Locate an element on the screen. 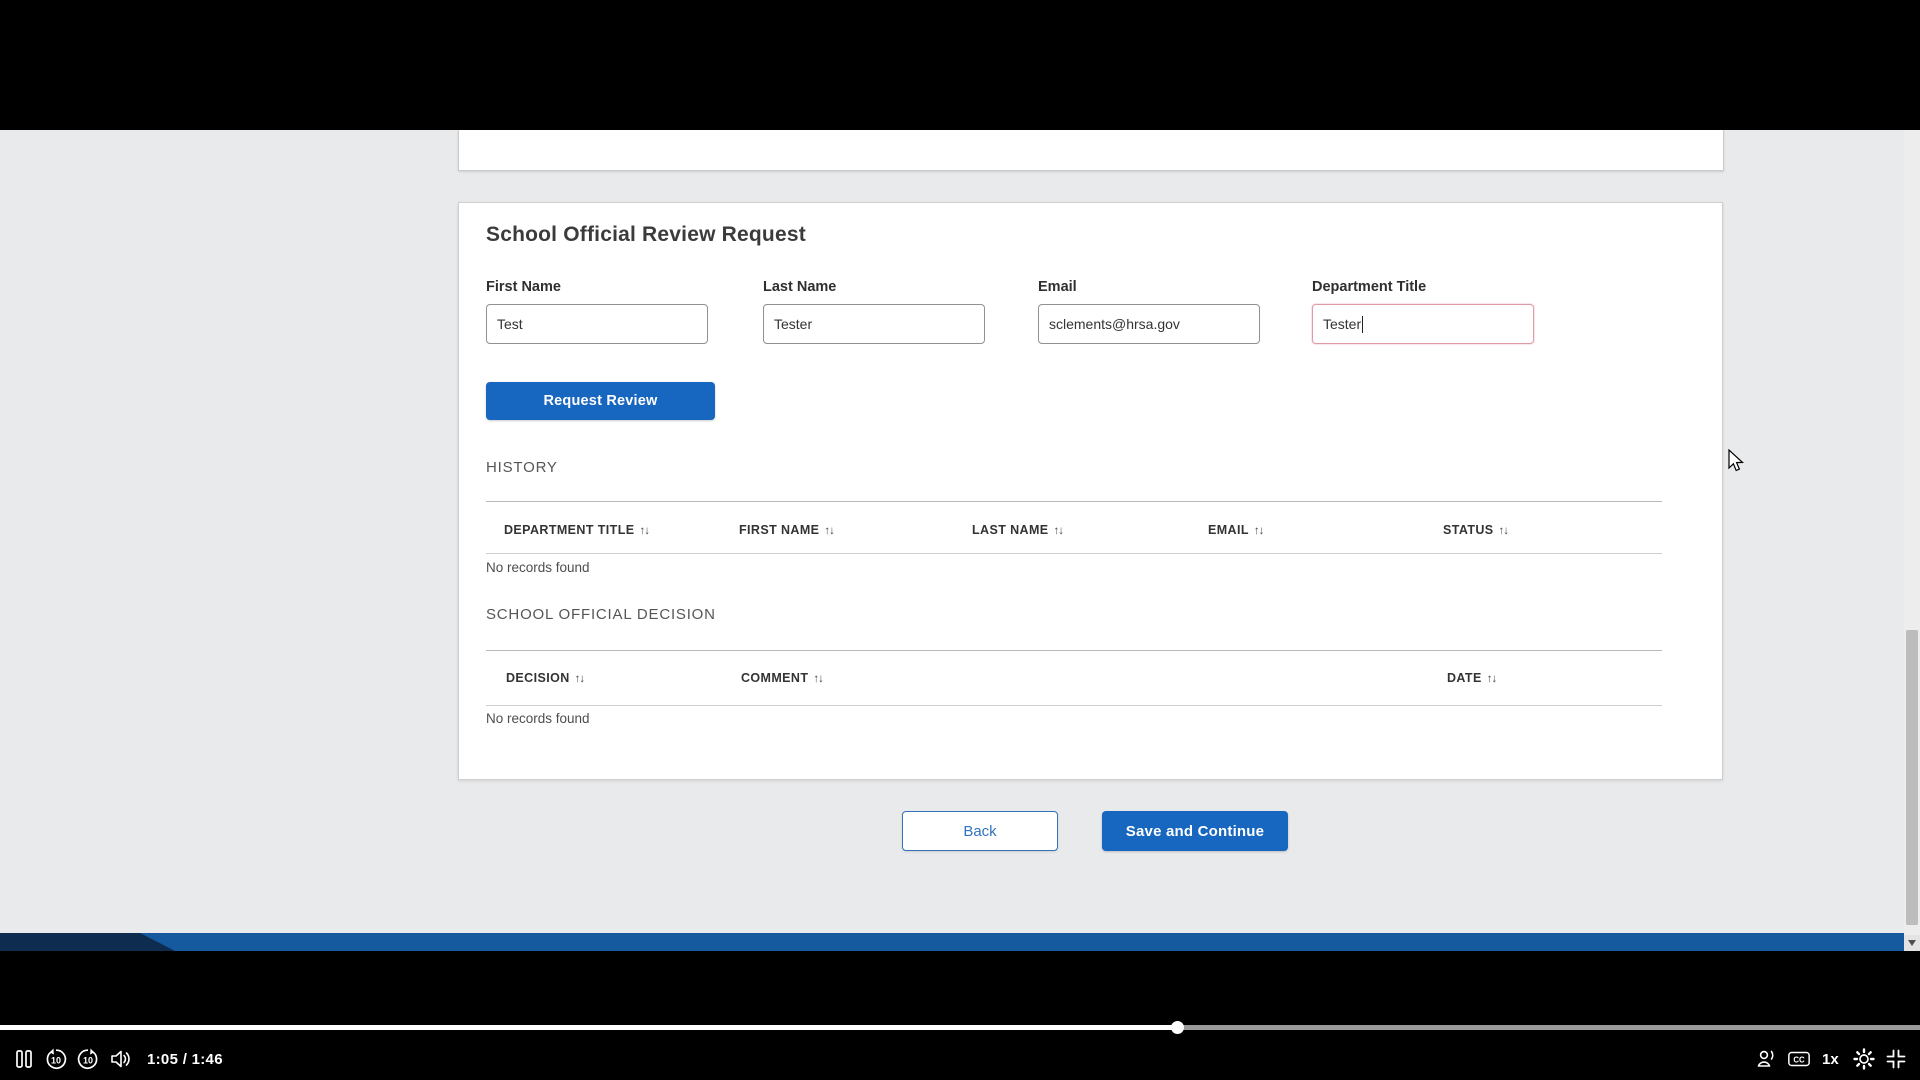 The width and height of the screenshot is (1920, 1080). svg-text: CC is located at coordinates (1799, 1060).